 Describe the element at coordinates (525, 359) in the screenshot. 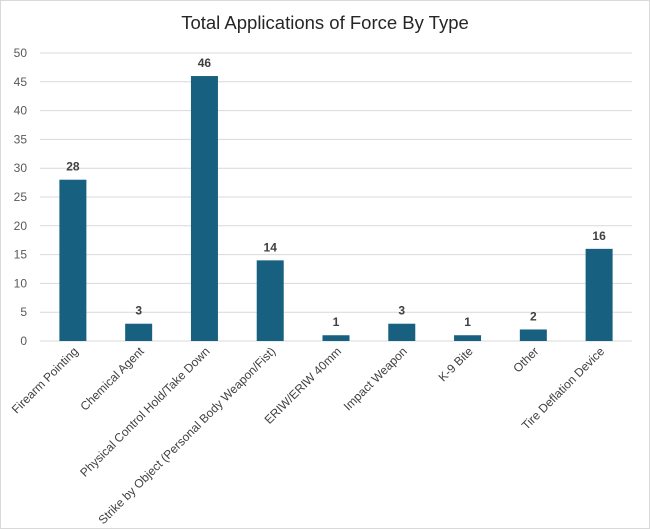

I see `x-tick-label: Other` at that location.